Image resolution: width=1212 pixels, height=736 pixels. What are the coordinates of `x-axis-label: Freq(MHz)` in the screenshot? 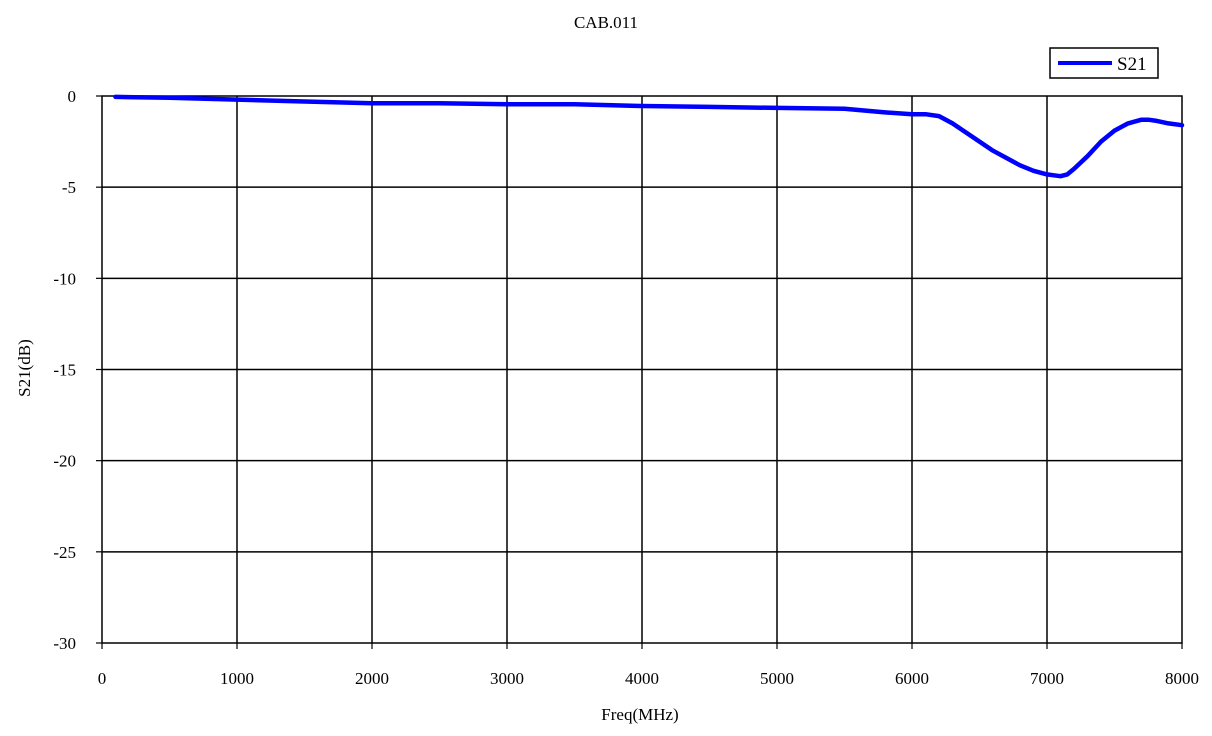 It's located at (639, 714).